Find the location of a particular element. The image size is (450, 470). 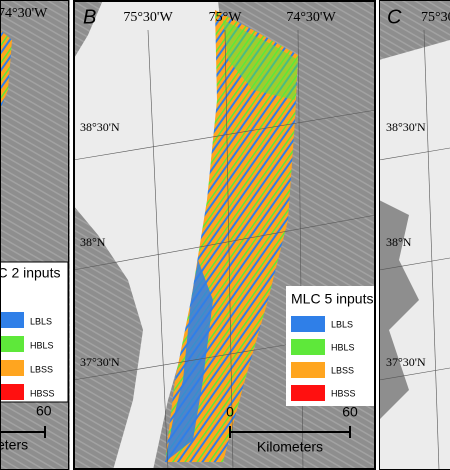

lon-label: 75°W is located at coordinates (226, 17).